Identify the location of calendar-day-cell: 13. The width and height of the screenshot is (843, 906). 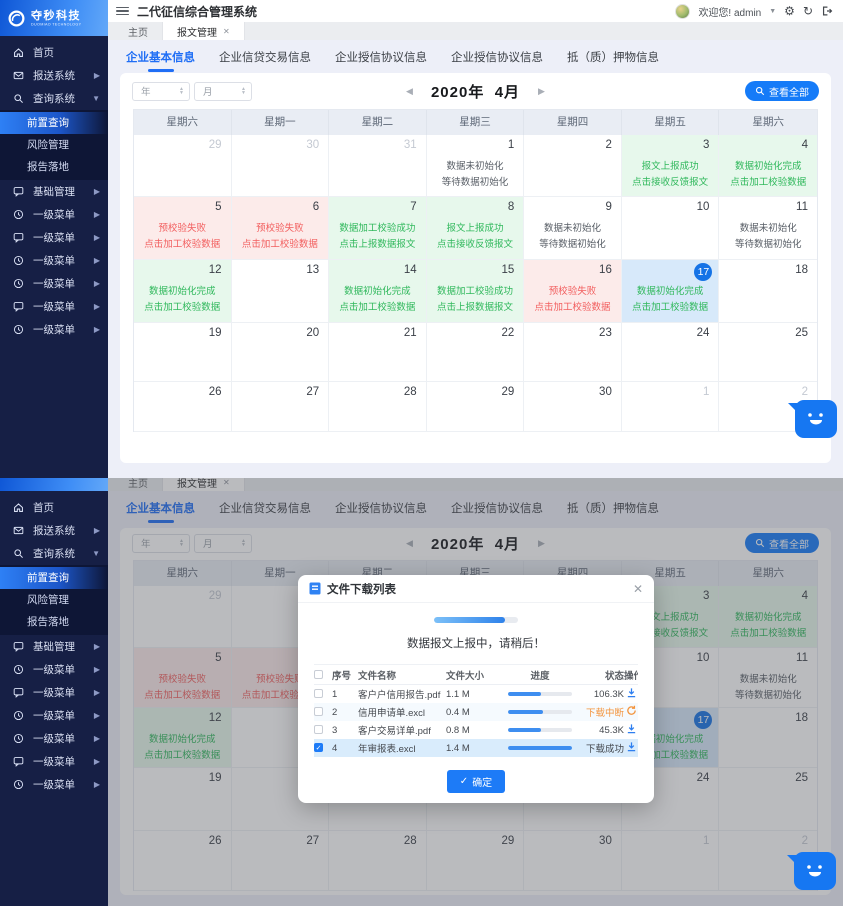
(280, 291).